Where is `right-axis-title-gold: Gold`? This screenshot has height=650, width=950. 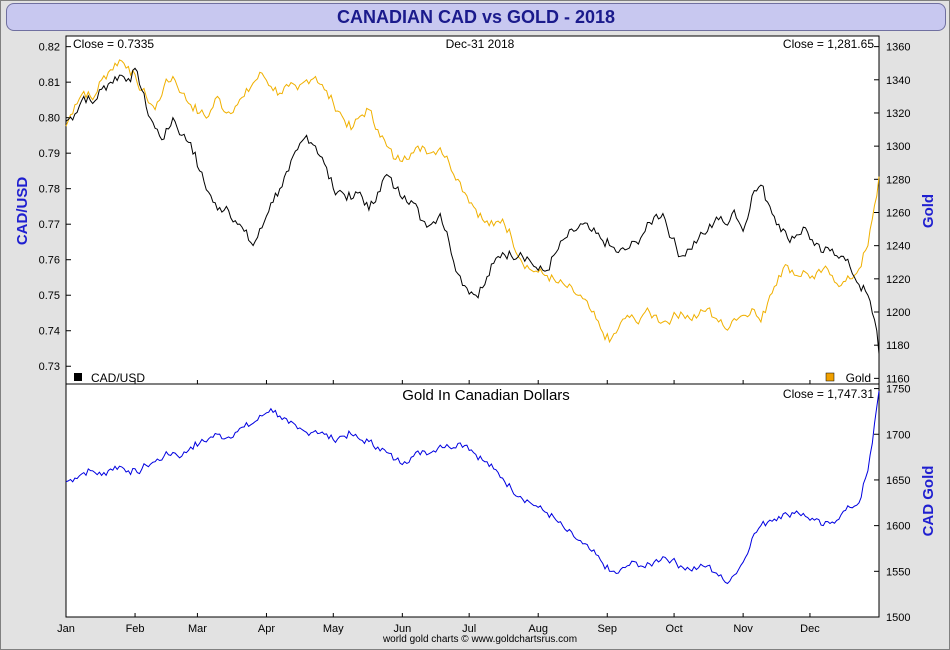 right-axis-title-gold: Gold is located at coordinates (928, 211).